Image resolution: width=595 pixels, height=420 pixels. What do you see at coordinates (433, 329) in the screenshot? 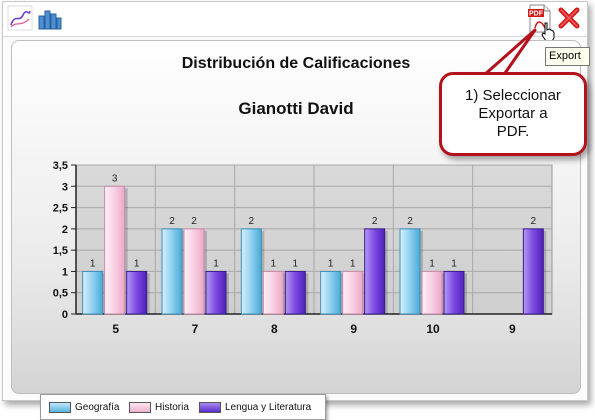
I see `x-tick-label: 10` at bounding box center [433, 329].